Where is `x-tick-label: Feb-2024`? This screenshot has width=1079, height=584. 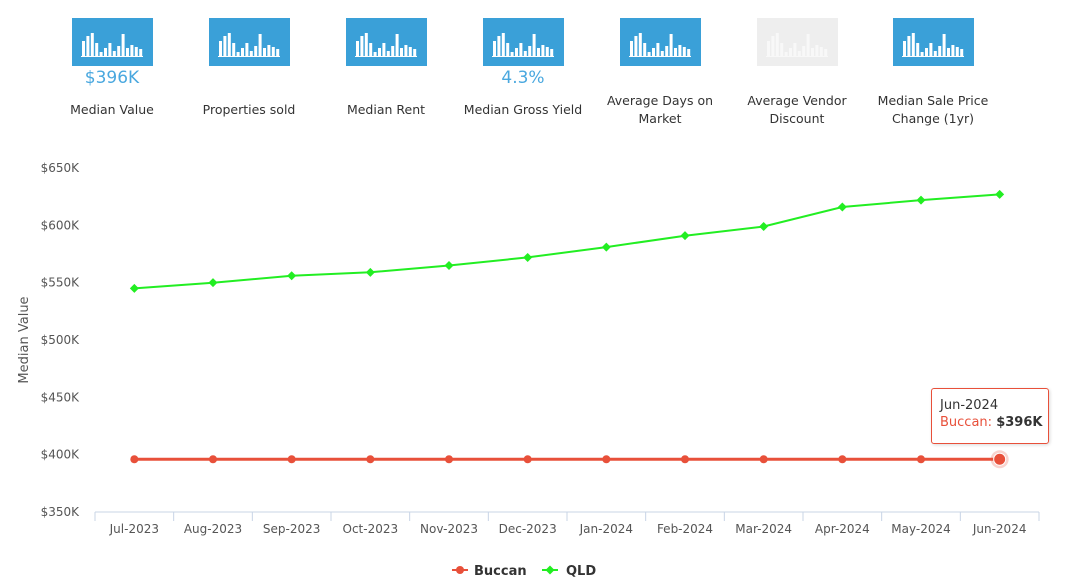
x-tick-label: Feb-2024 is located at coordinates (685, 529).